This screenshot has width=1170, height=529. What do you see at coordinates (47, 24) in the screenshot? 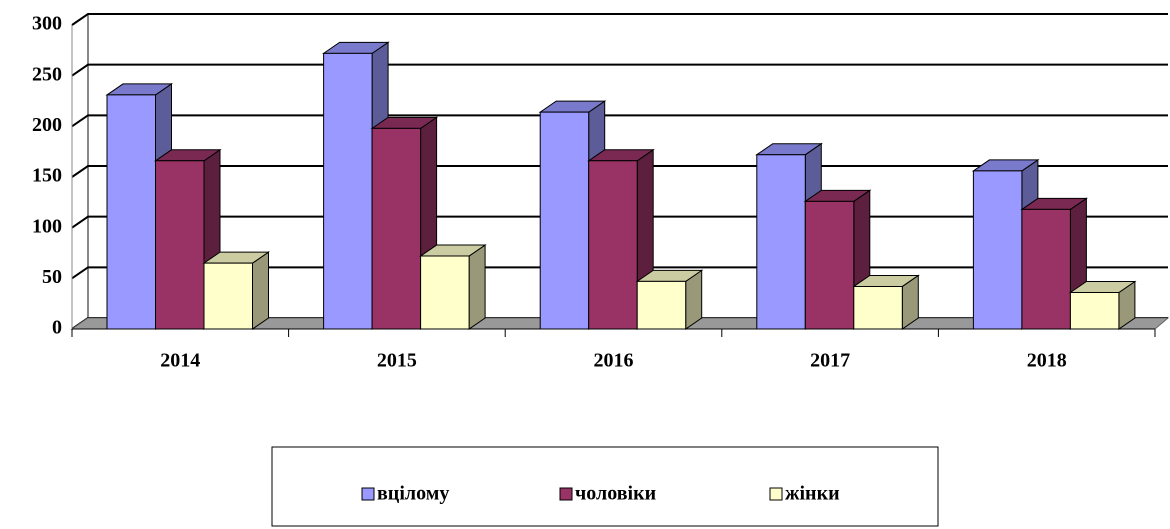
I see `y-tick-label: 300` at bounding box center [47, 24].